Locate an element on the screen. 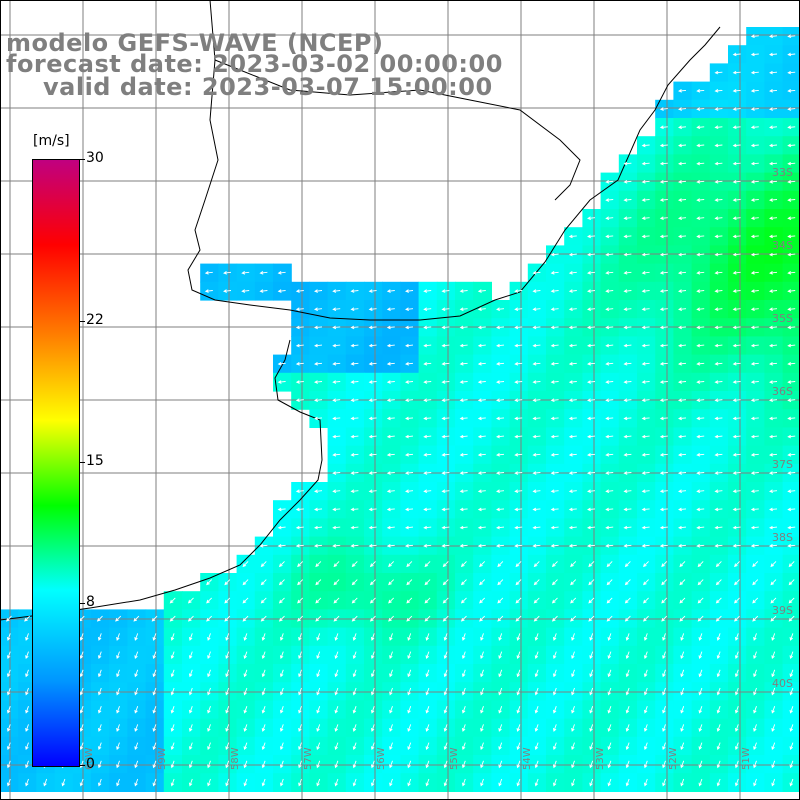 This screenshot has width=800, height=800. latitude-label: 39S is located at coordinates (782, 610).